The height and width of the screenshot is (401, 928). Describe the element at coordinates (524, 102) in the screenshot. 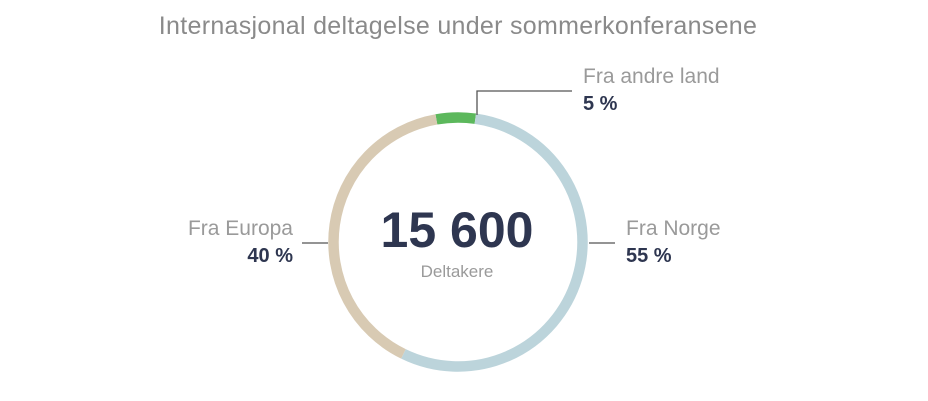

I see `leader-line-other` at that location.